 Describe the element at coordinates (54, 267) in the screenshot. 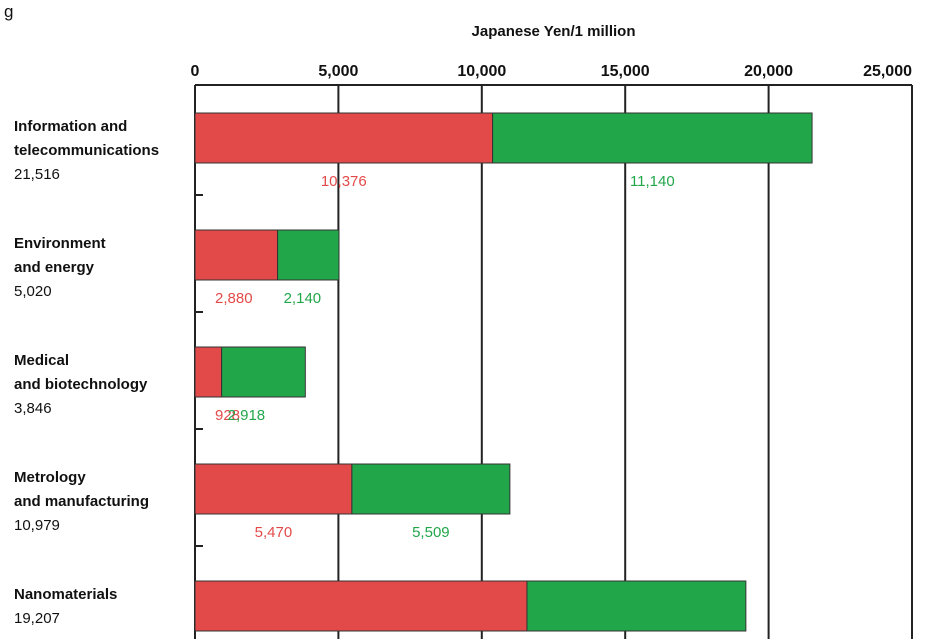

I see `category-label: and energy` at that location.